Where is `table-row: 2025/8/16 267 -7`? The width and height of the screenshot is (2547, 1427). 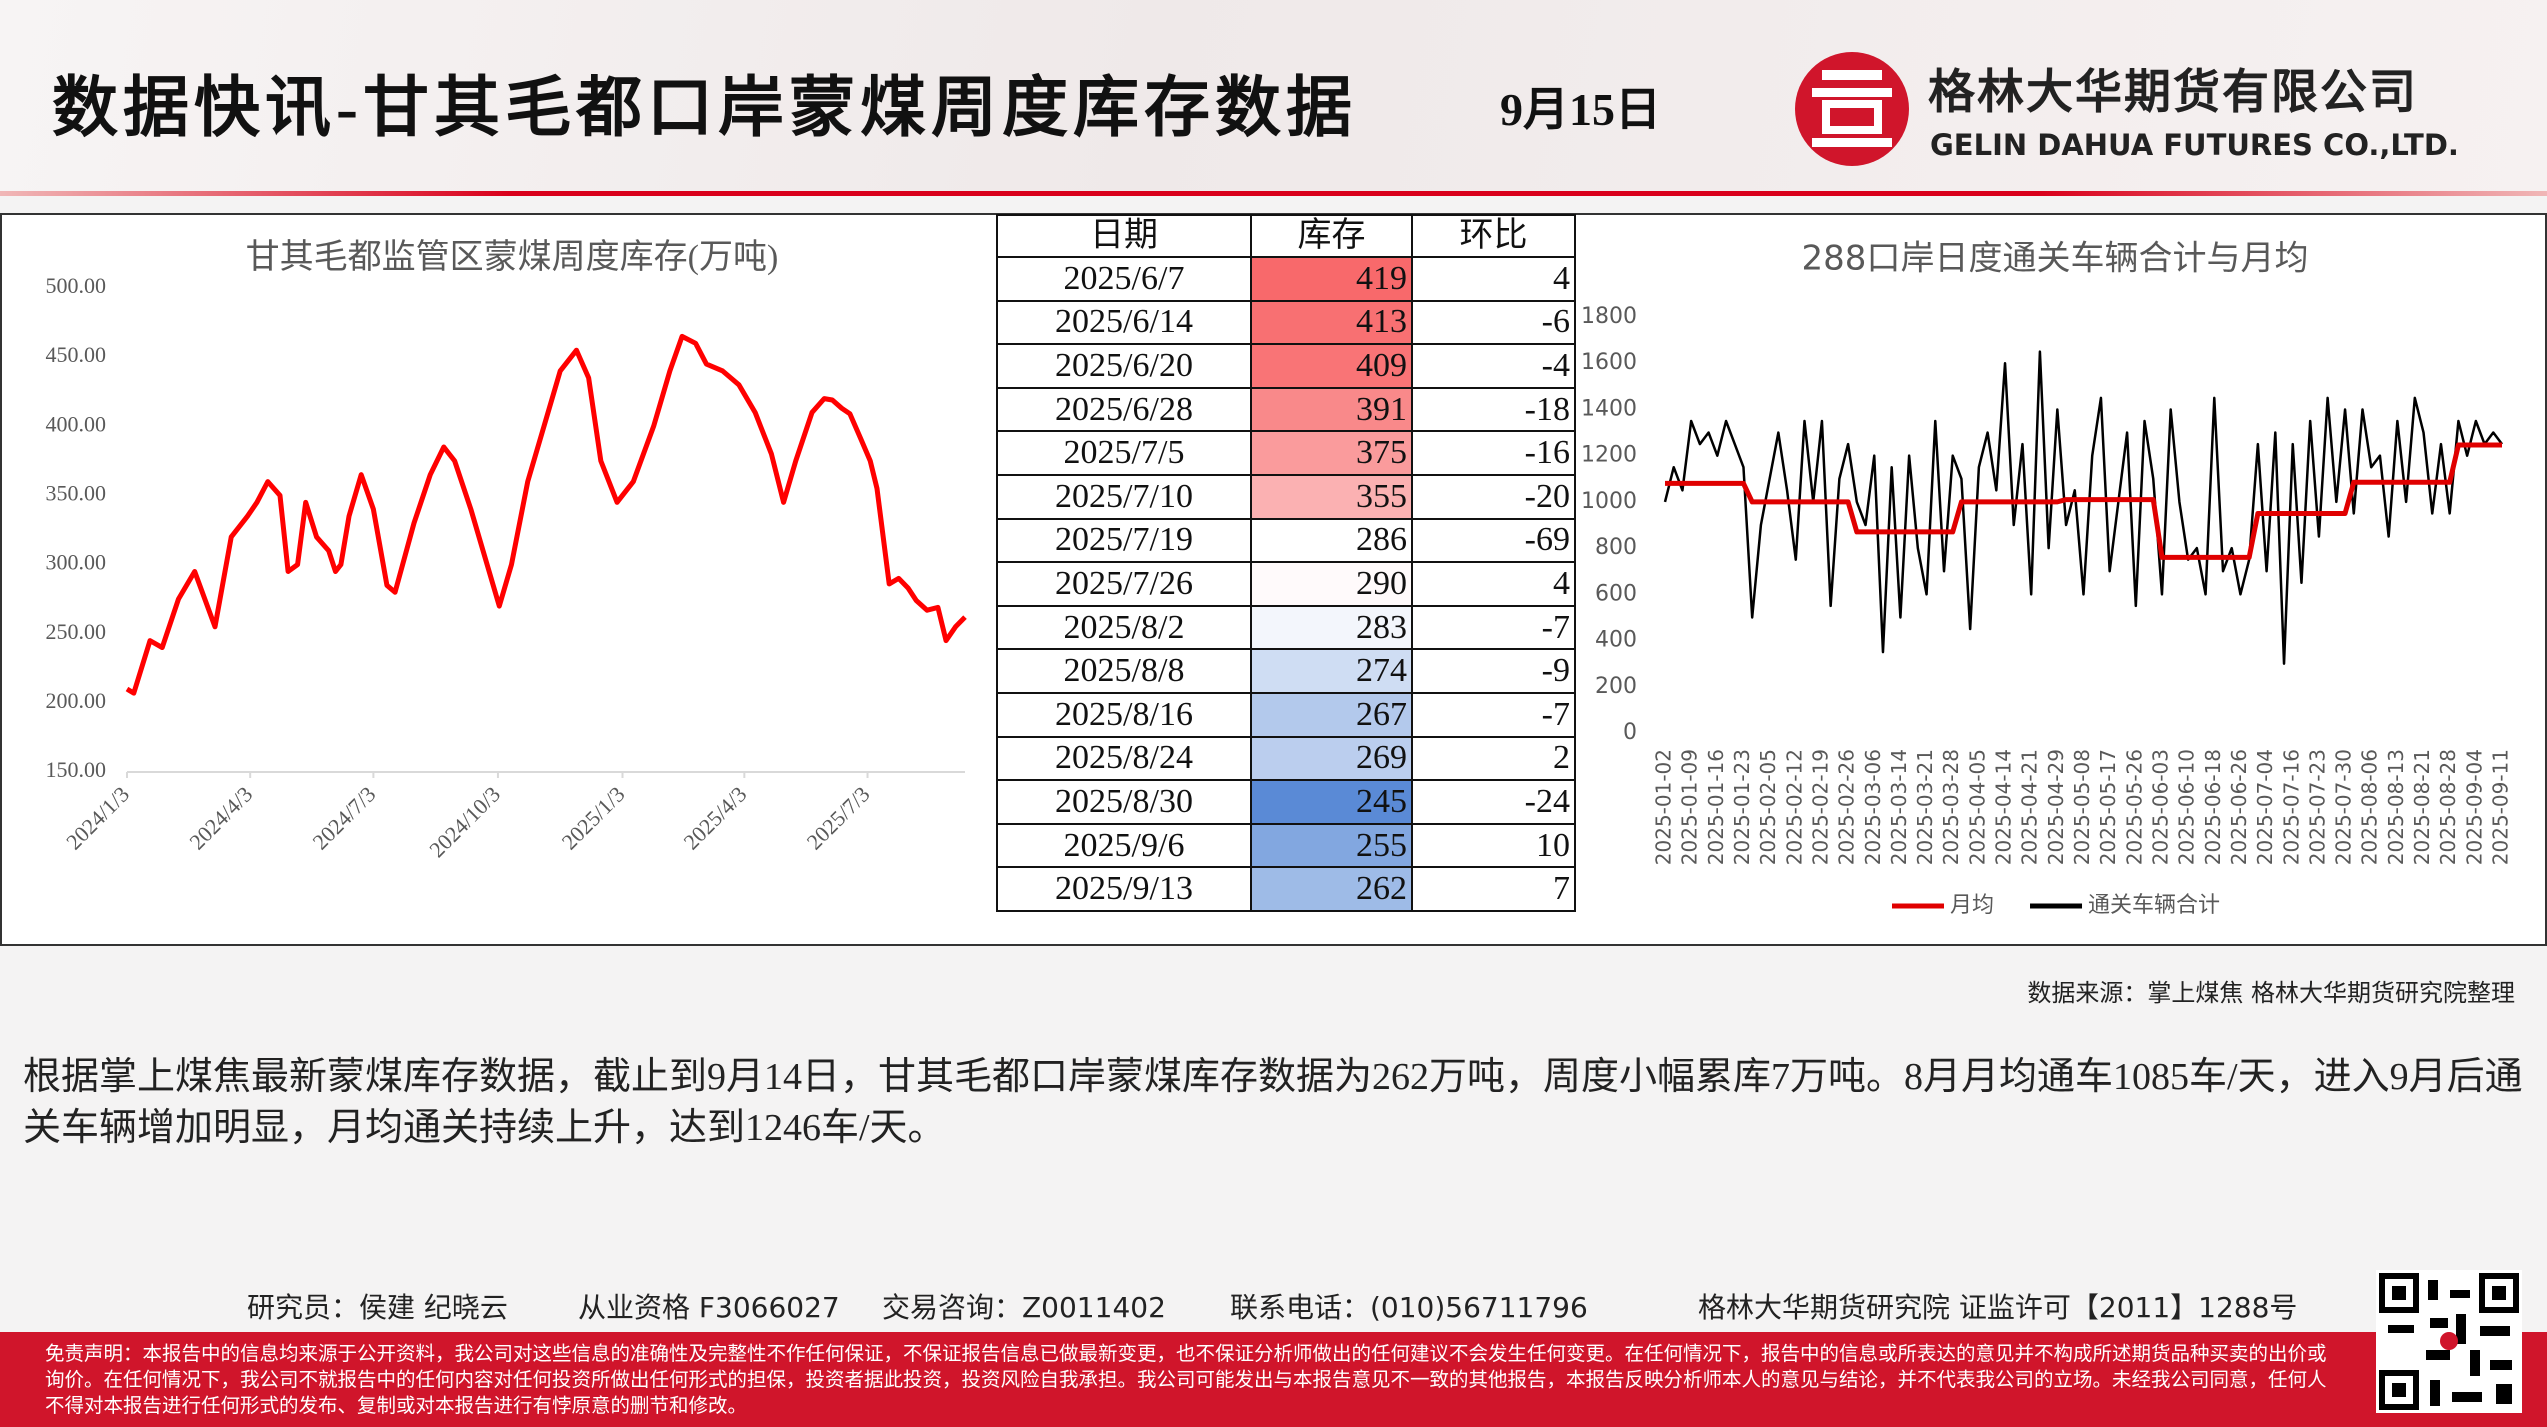
table-row: 2025/8/16 267 -7 is located at coordinates (1286, 714).